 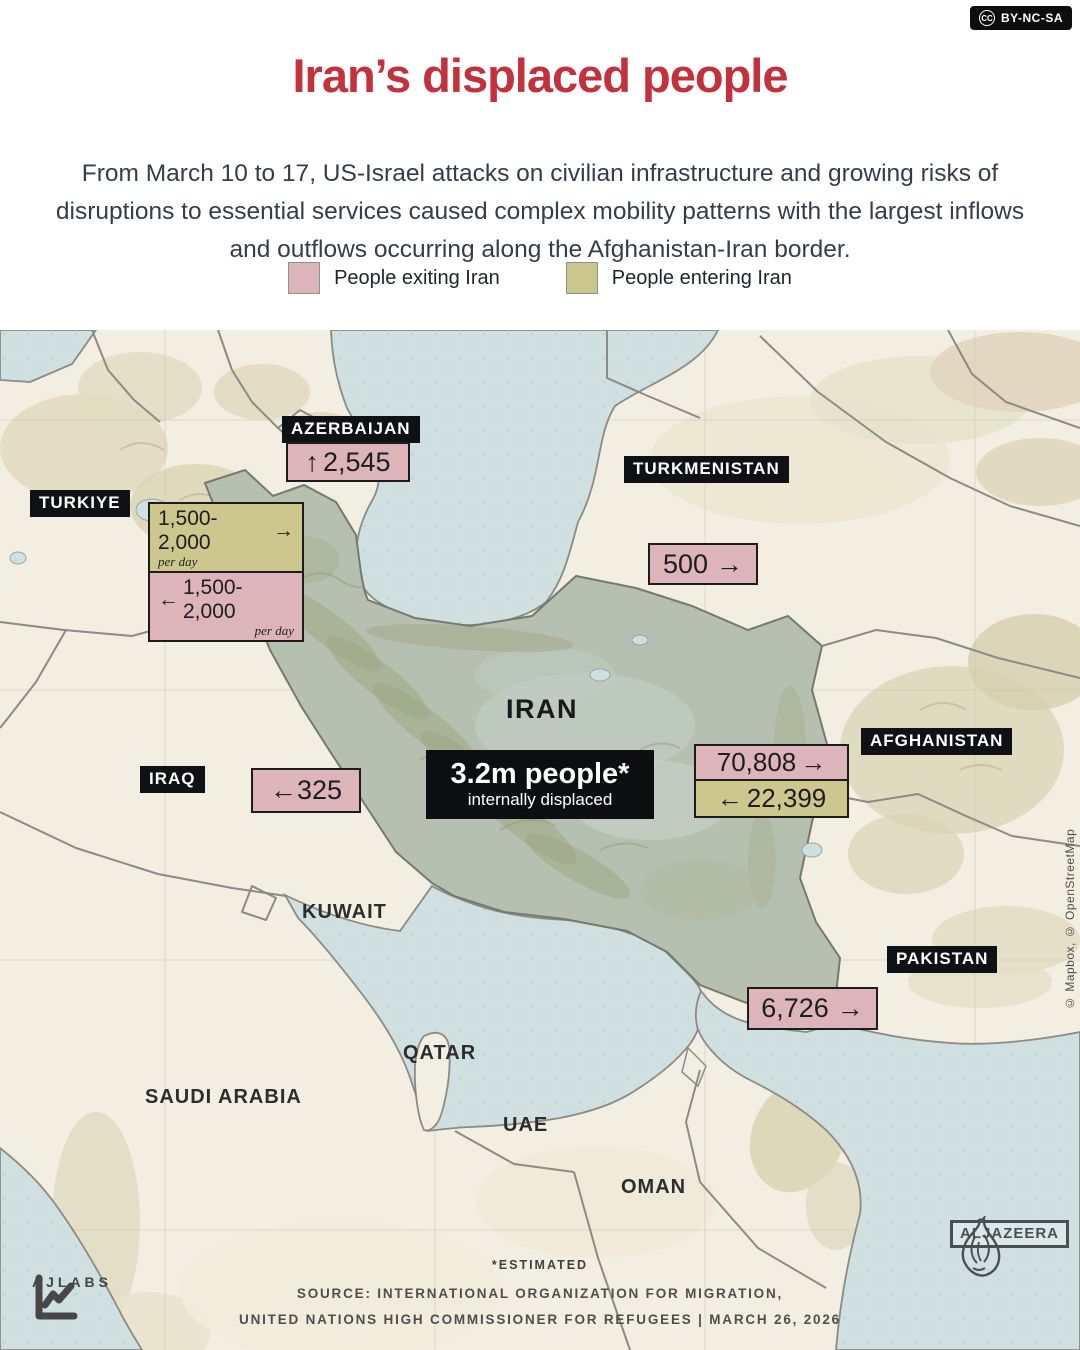 I want to click on cc-license-label: BY-NC-SA, so click(x=1031, y=18).